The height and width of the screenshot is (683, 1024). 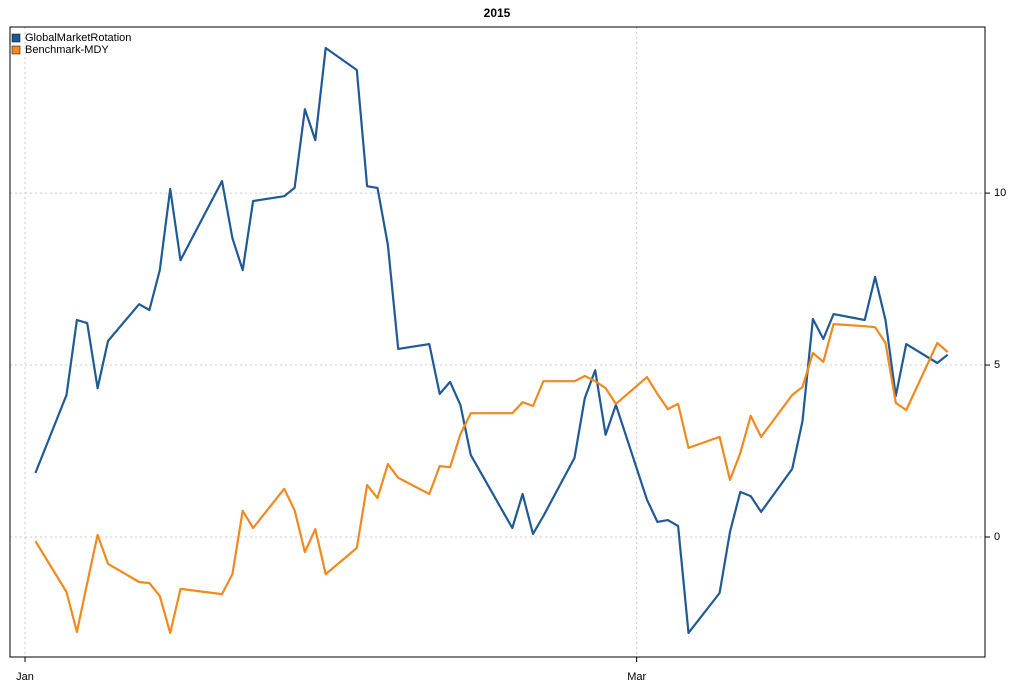 What do you see at coordinates (497, 13) in the screenshot?
I see `chart-title: 2015` at bounding box center [497, 13].